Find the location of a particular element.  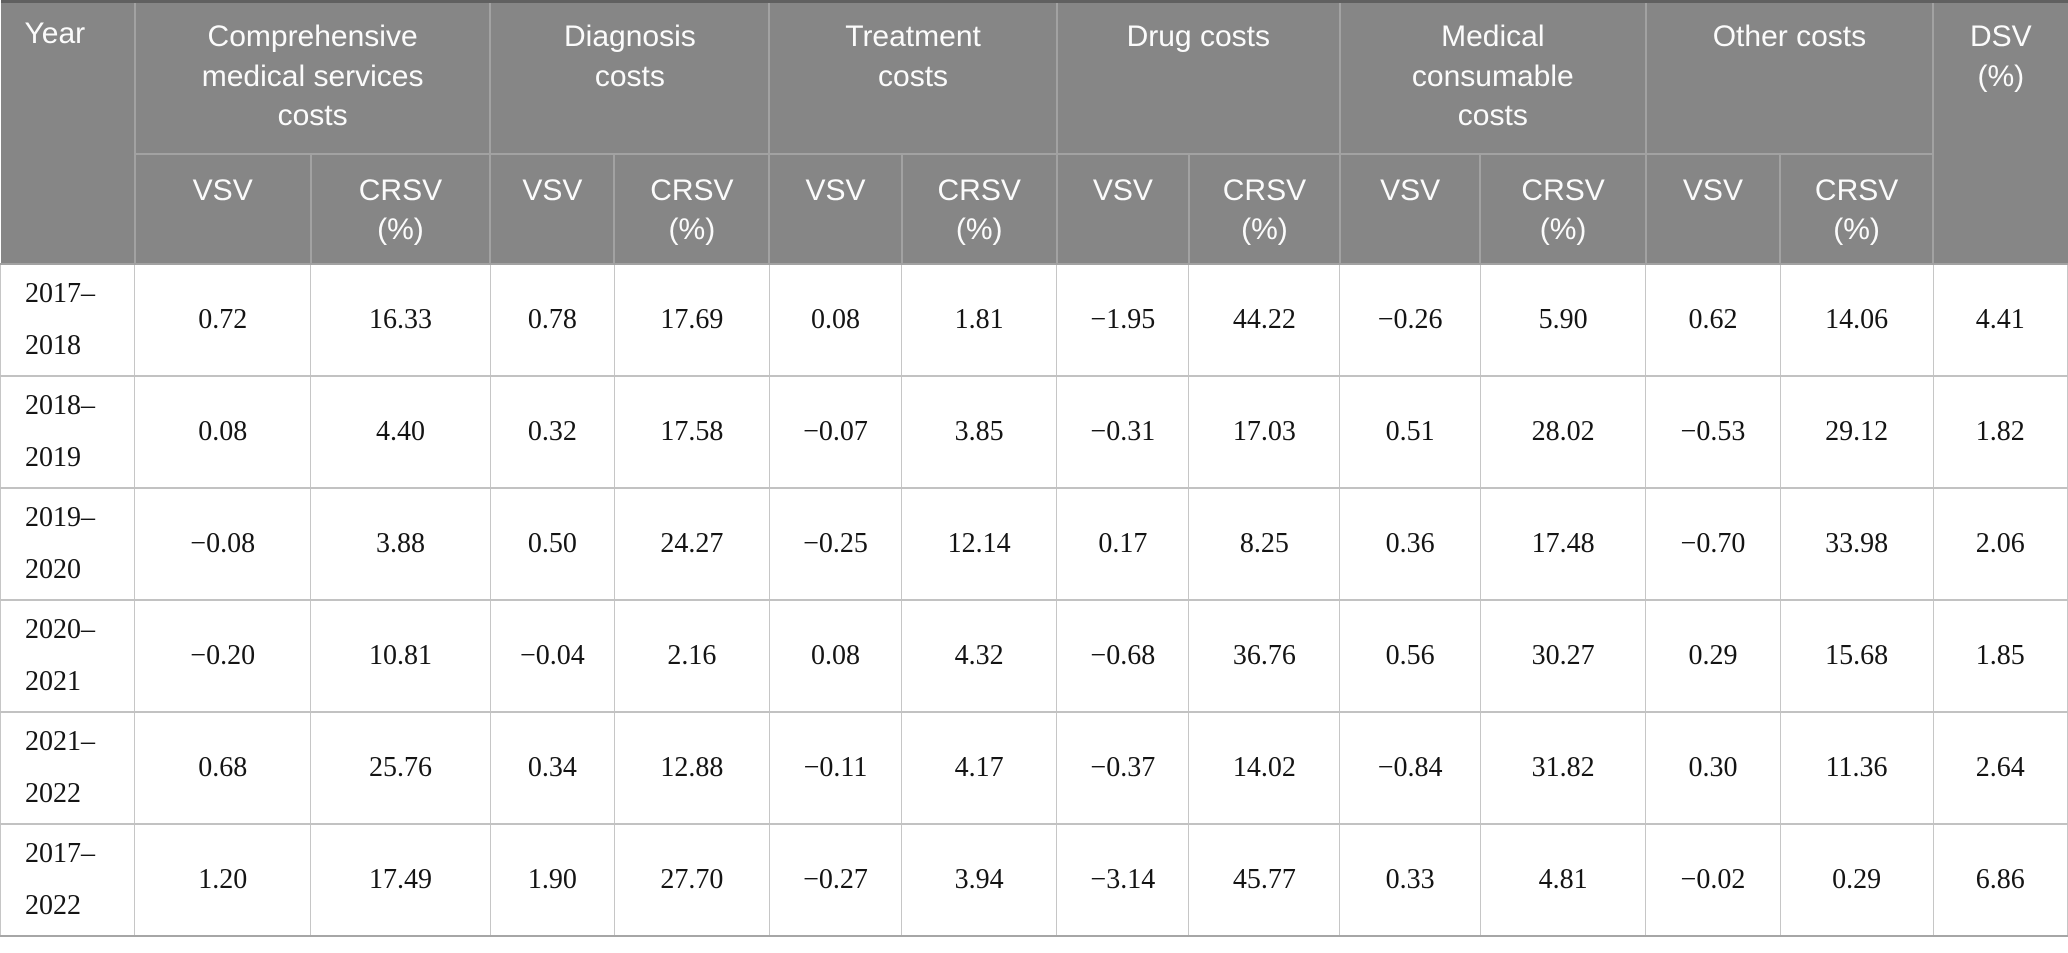

value-cell: 0.62 is located at coordinates (1713, 319).